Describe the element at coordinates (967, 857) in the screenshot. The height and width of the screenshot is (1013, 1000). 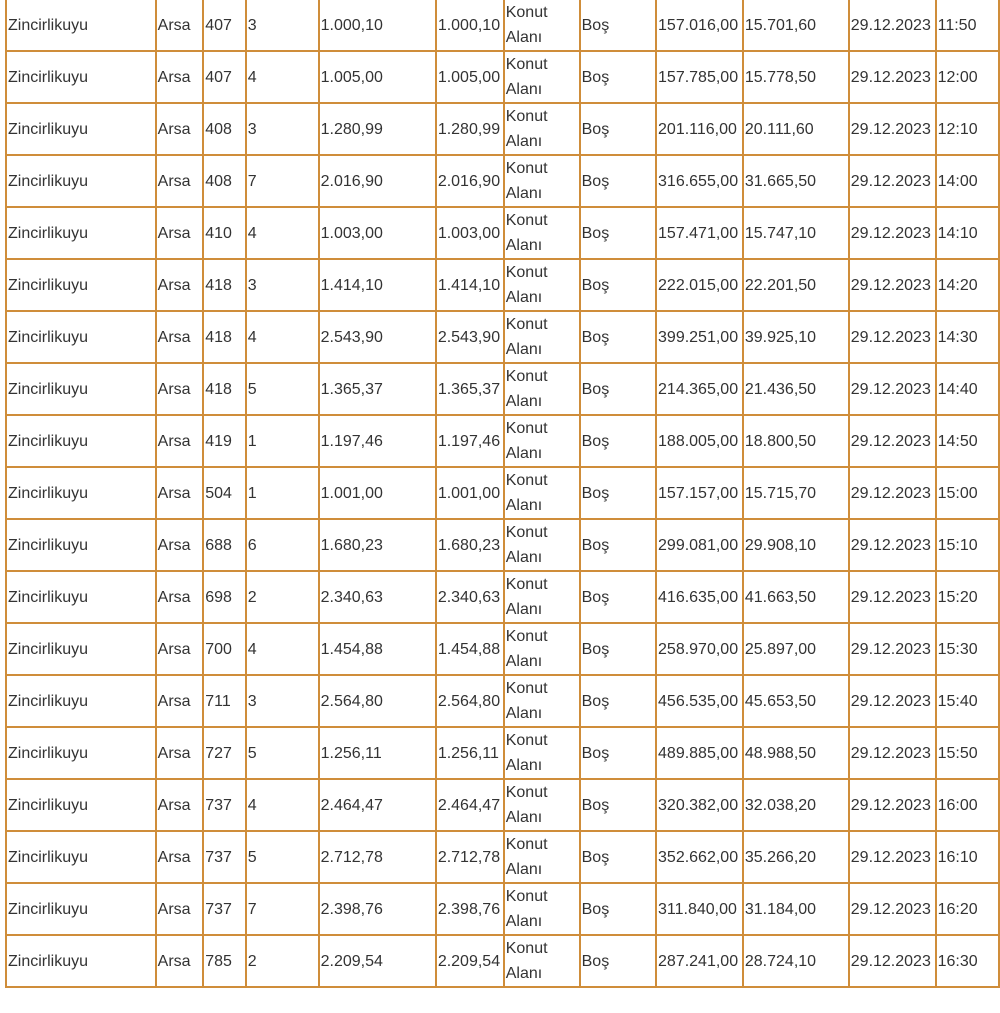
I see `cell-time: 16:10` at that location.